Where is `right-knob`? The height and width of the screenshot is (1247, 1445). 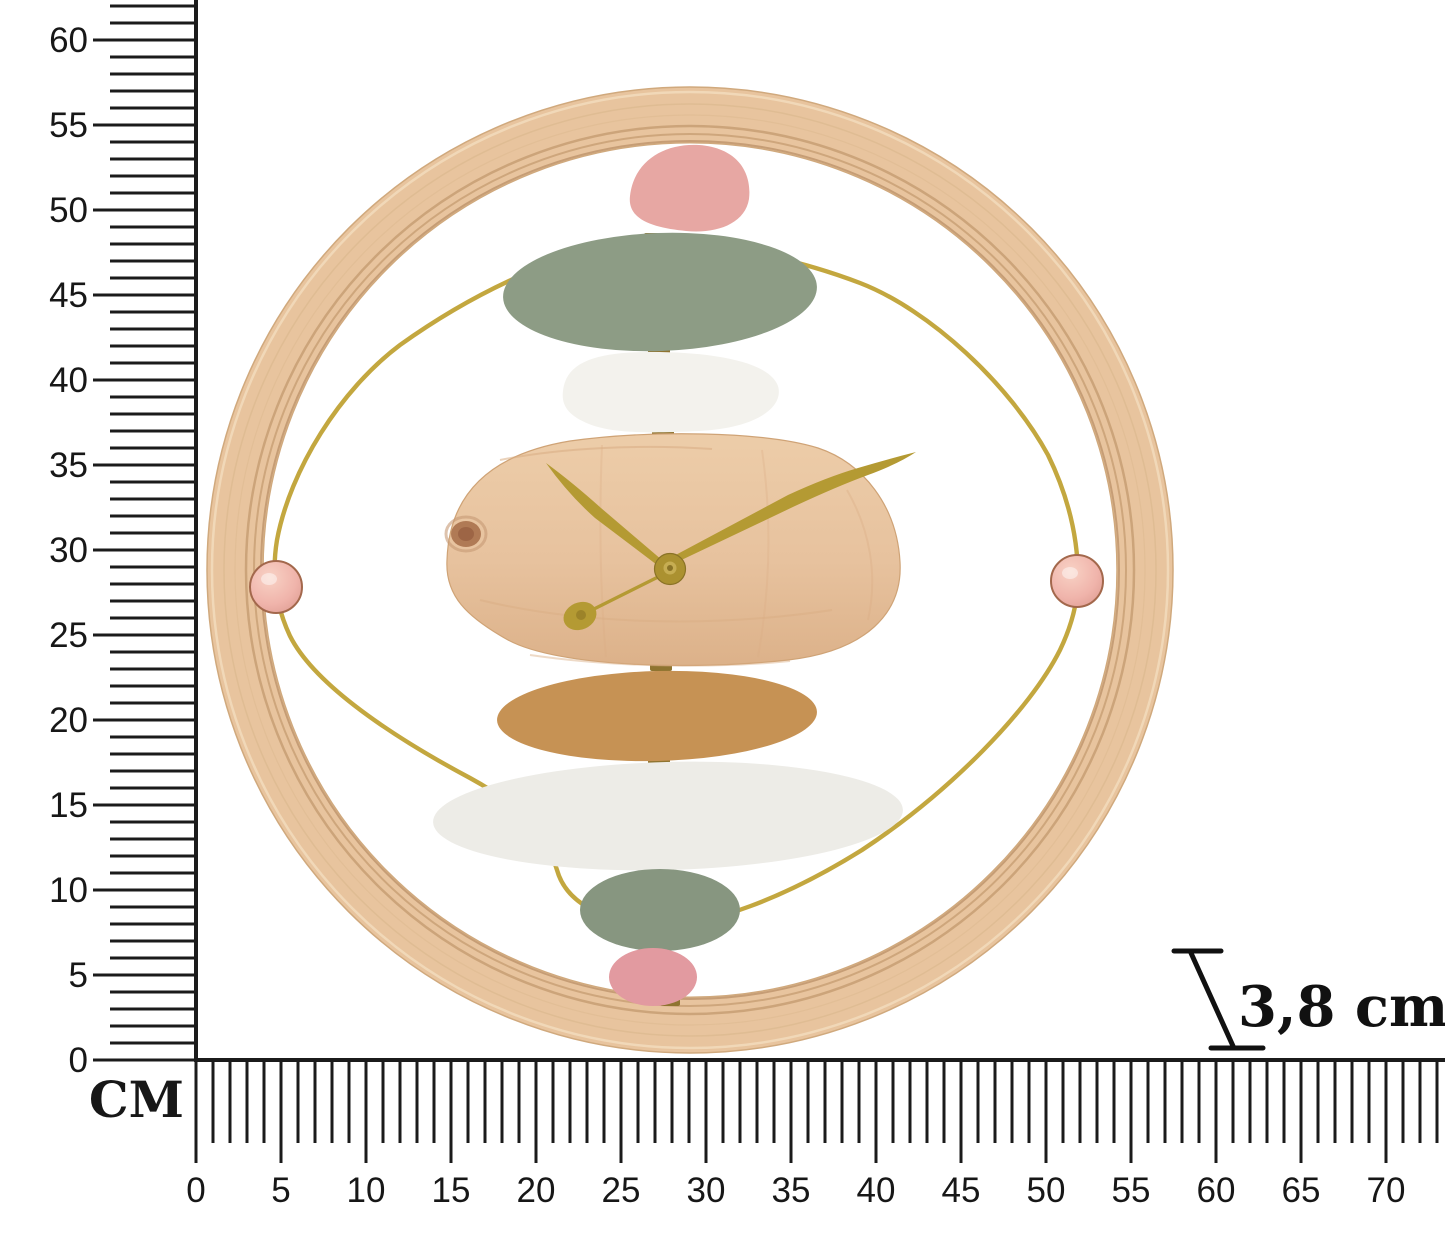
right-knob is located at coordinates (1077, 581).